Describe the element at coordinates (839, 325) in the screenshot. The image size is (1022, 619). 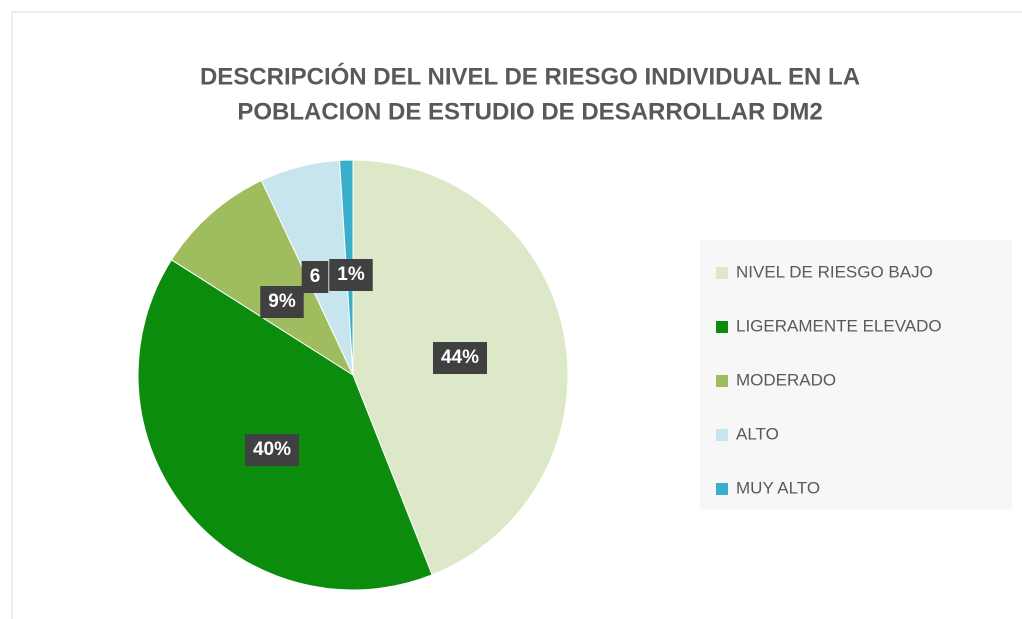
I see `legend-label: LIGERAMENTE ELEVADO` at that location.